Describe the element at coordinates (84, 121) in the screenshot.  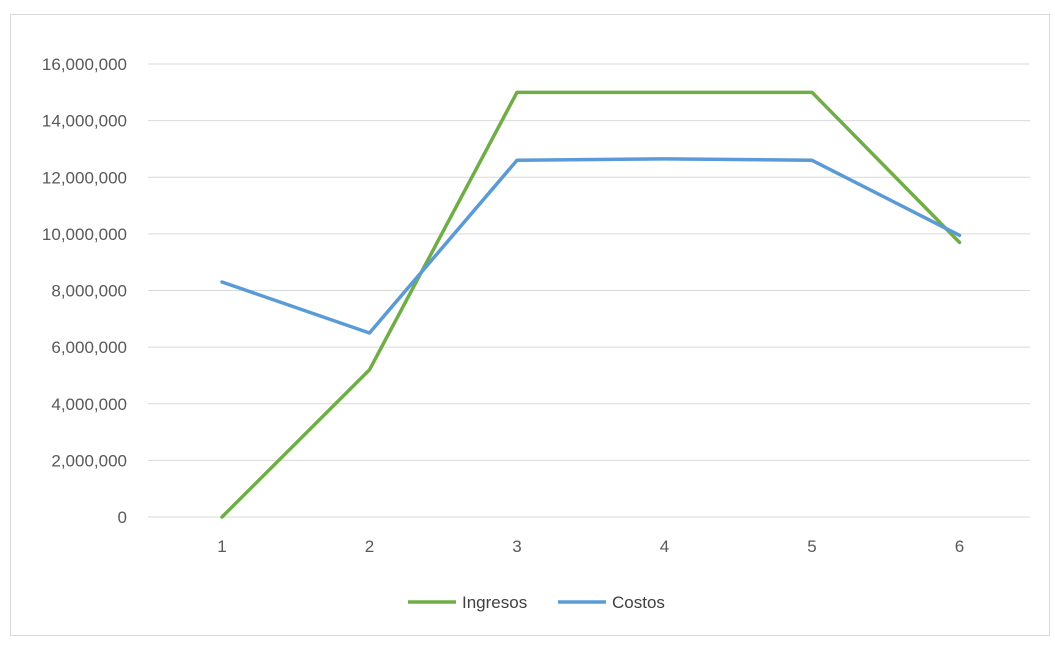
I see `y-tick-label: 14,000,000` at that location.